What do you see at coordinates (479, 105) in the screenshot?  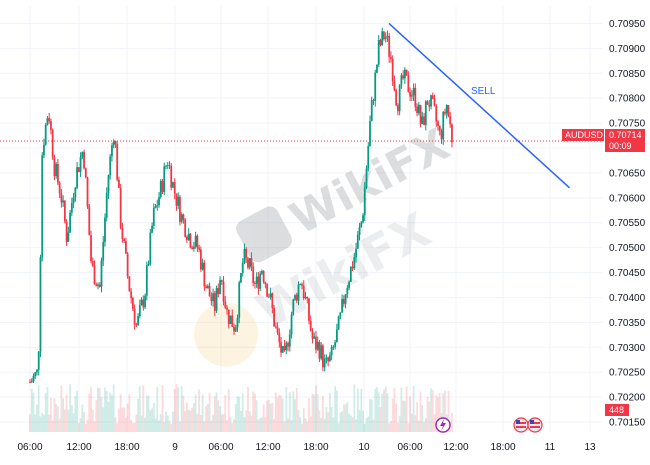 I see `sell-trendline` at bounding box center [479, 105].